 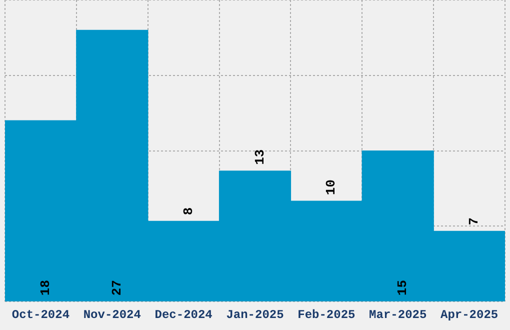 What do you see at coordinates (398, 315) in the screenshot?
I see `x-tick-label: Mar-2025` at bounding box center [398, 315].